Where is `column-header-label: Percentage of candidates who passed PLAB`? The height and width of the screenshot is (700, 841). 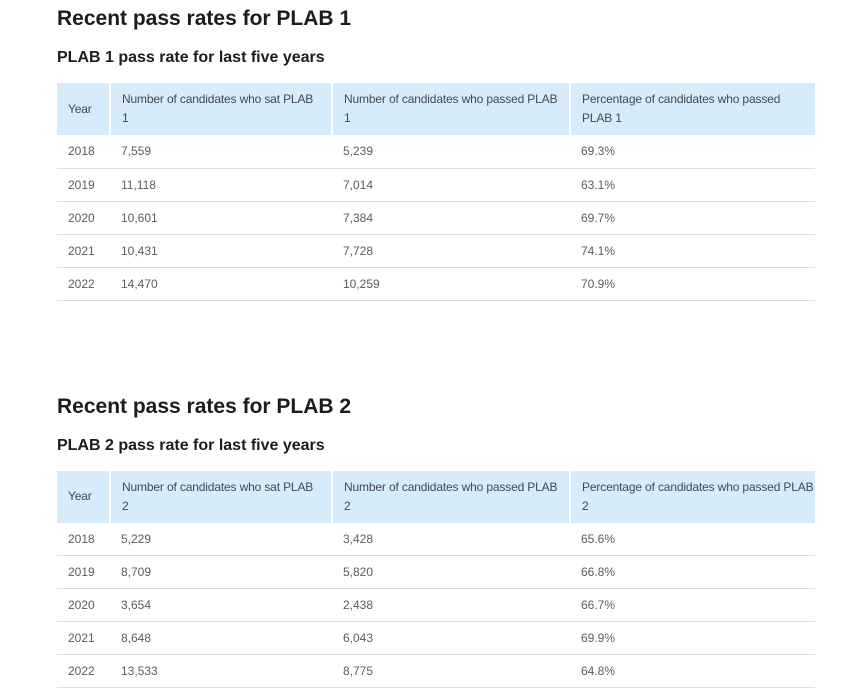 column-header-label: Percentage of candidates who passed PLAB is located at coordinates (698, 486).